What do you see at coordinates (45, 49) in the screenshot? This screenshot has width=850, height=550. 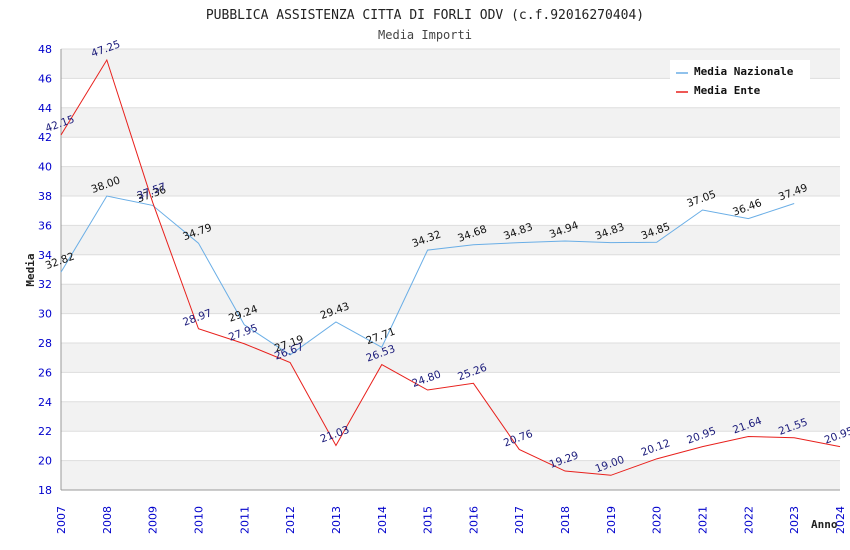 I see `y-tick-label: 48` at bounding box center [45, 49].